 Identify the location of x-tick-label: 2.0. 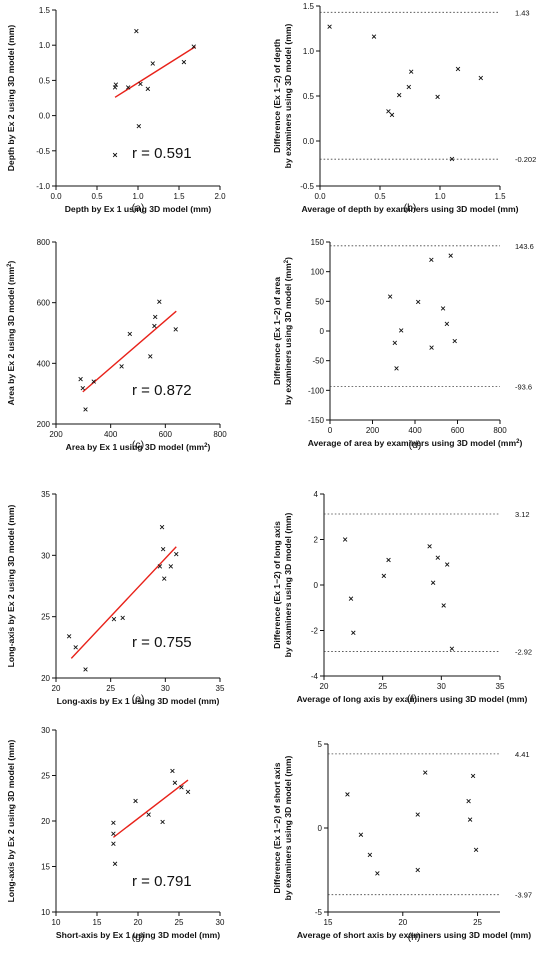
(220, 196).